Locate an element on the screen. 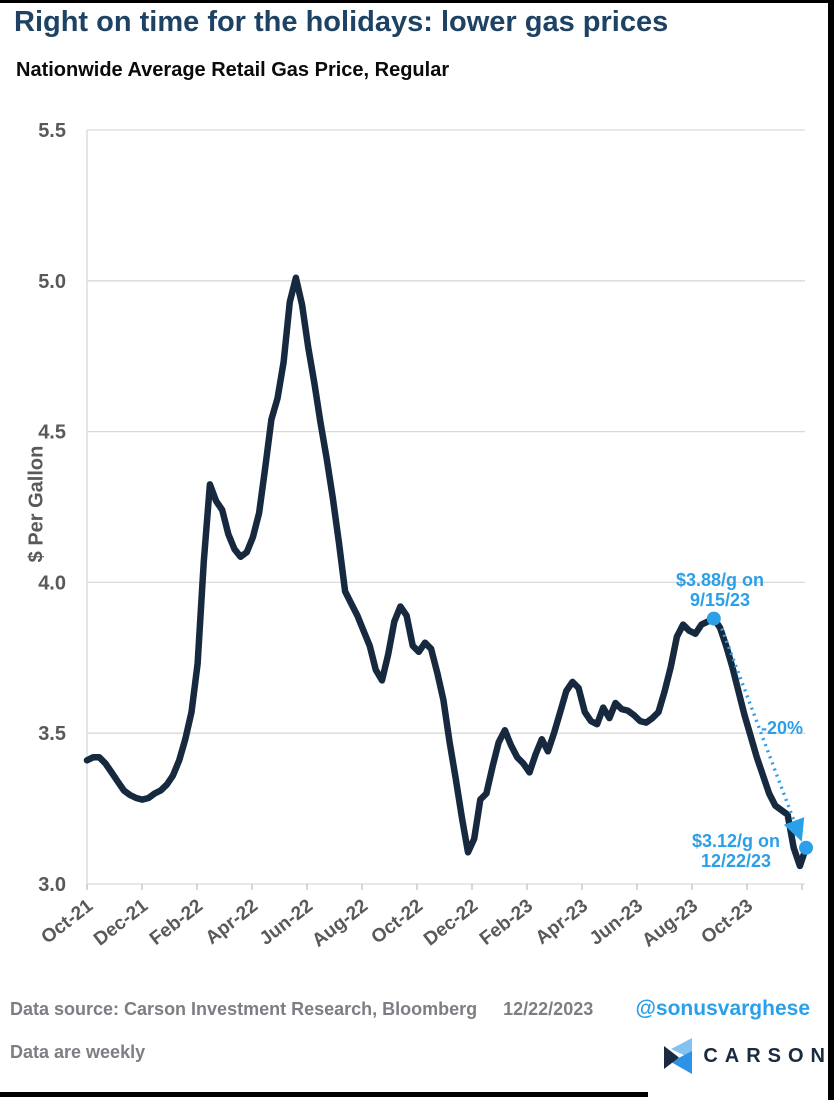 This screenshot has height=1100, width=834. x-tick-label: Aug-22 is located at coordinates (340, 923).